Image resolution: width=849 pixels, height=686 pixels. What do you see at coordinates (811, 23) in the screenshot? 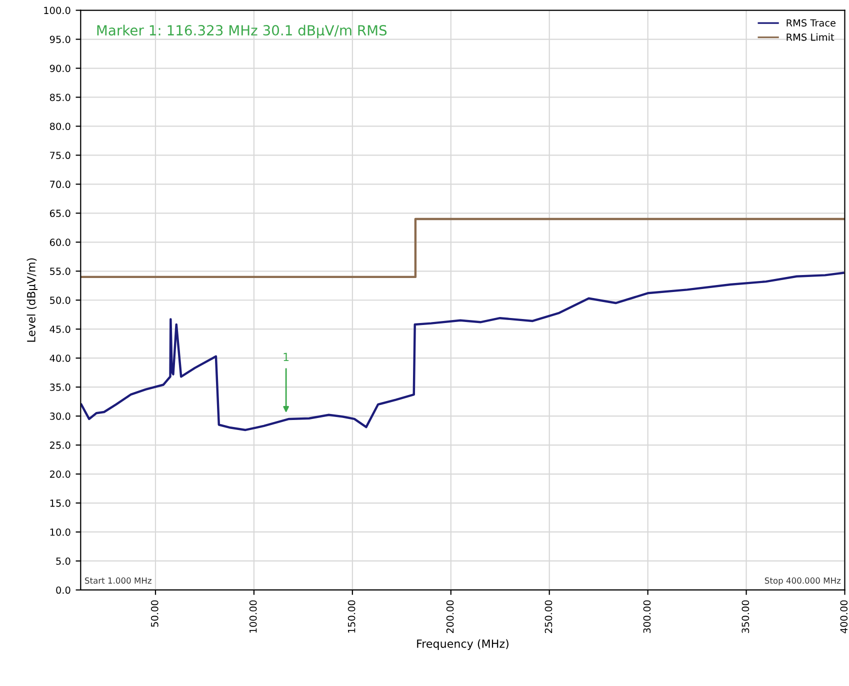
I see `legend-label: RMS Trace` at bounding box center [811, 23].